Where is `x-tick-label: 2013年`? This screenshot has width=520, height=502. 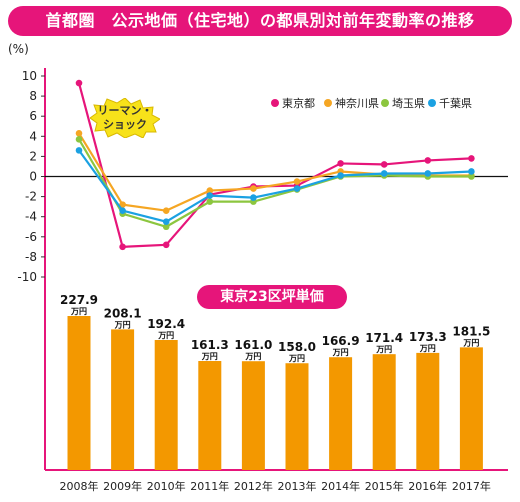 x-tick-label: 2013年 is located at coordinates (297, 486).